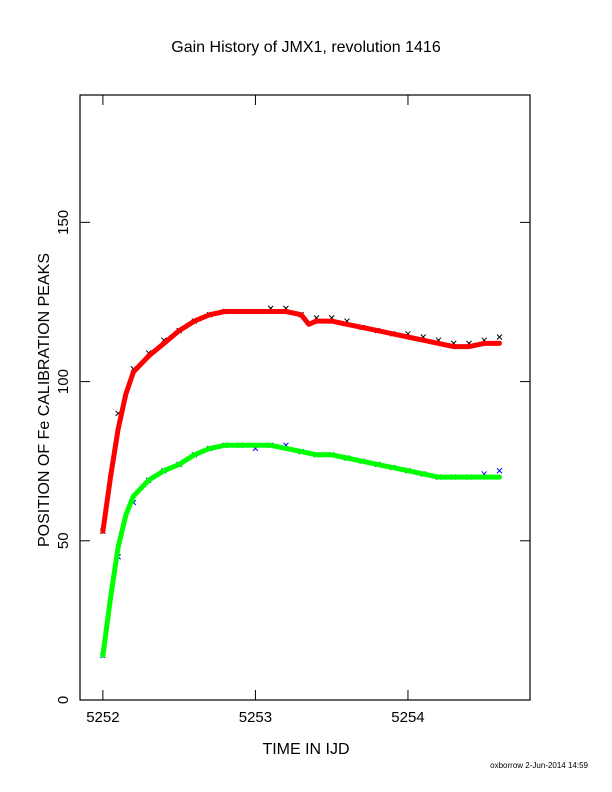 The image size is (612, 792). What do you see at coordinates (63, 222) in the screenshot?
I see `y-tick-label: 150` at bounding box center [63, 222].